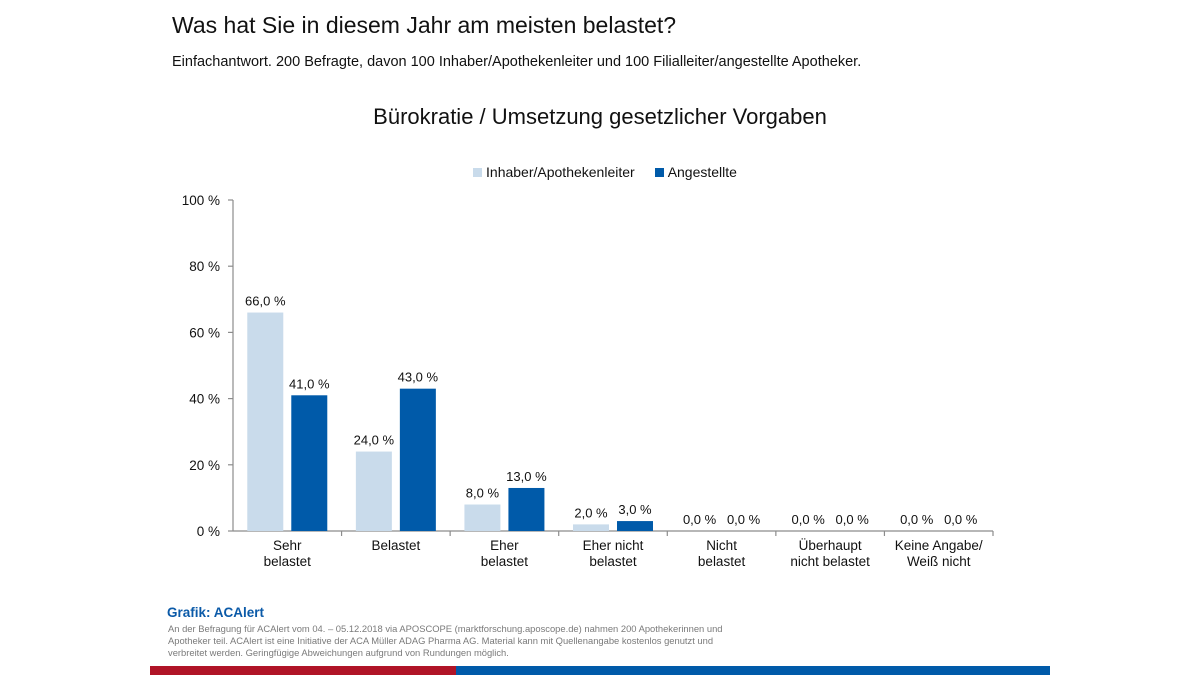  What do you see at coordinates (287, 545) in the screenshot?
I see `x-tick-label: Sehr` at bounding box center [287, 545].